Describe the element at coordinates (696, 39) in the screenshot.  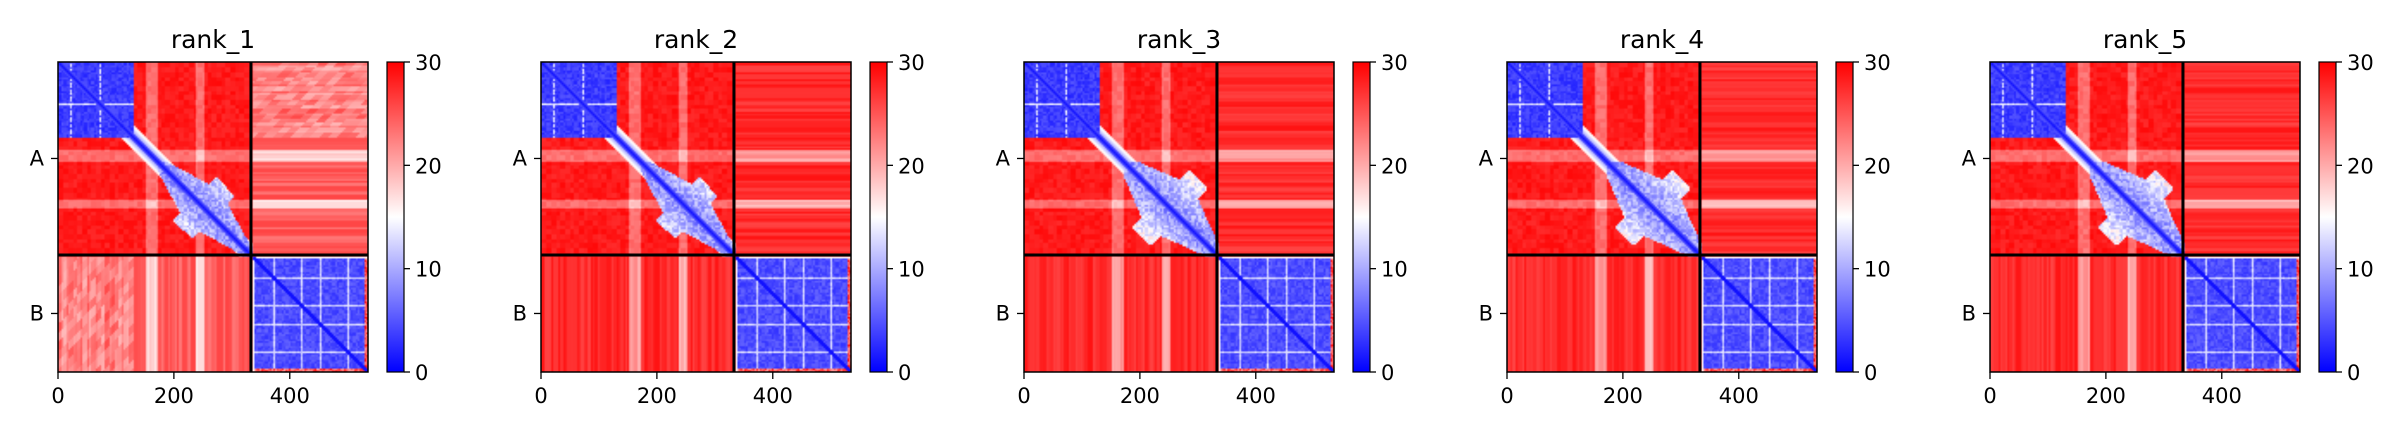
I see `panel-title: rank_2` at that location.